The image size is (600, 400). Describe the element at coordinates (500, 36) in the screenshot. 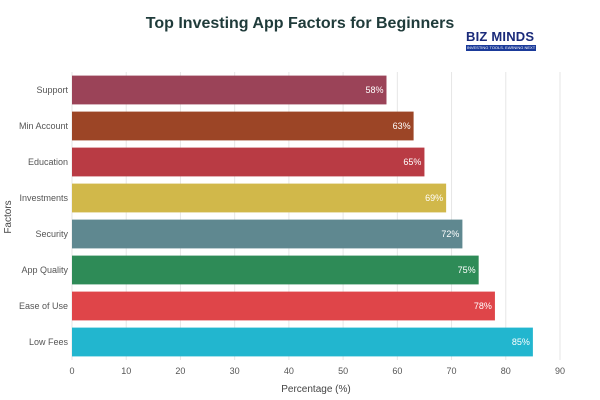

I see `logo-text: BIZ MINDS` at that location.